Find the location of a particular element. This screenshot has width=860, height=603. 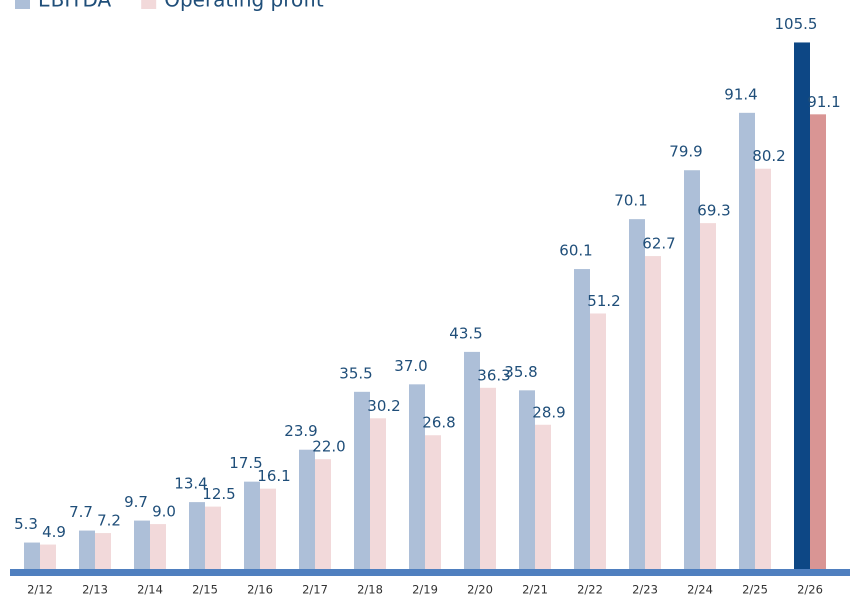

value-label: 35.5 is located at coordinates (355, 373).